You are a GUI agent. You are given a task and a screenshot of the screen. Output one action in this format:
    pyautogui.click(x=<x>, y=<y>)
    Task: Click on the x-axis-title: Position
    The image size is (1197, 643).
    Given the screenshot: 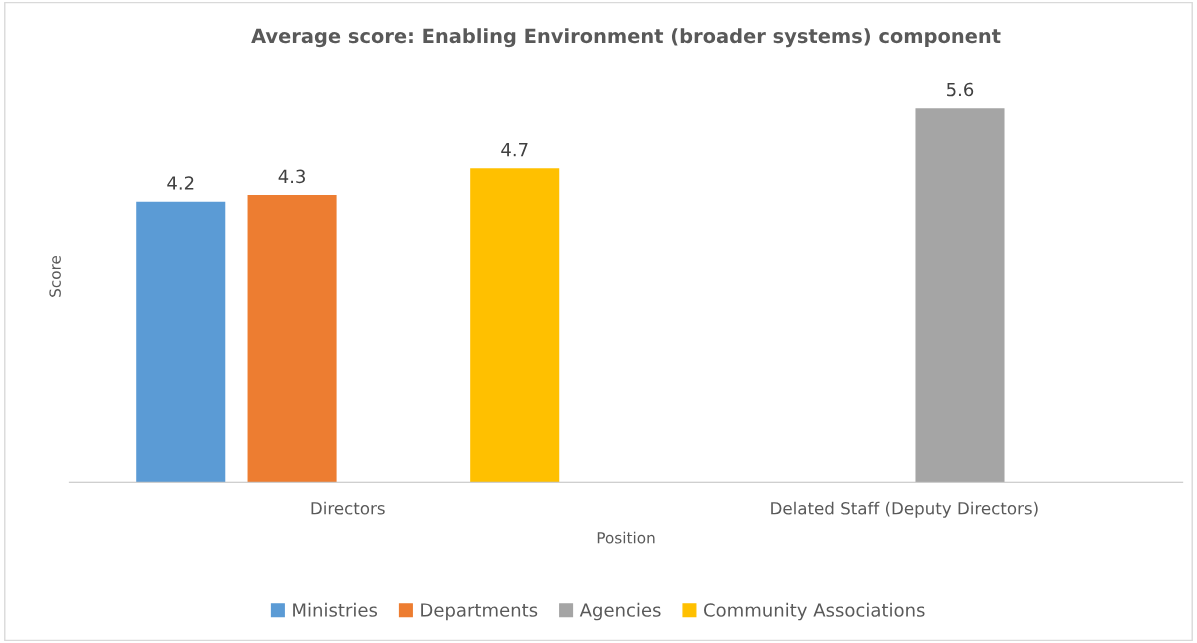 What is the action you would take?
    pyautogui.click(x=626, y=537)
    